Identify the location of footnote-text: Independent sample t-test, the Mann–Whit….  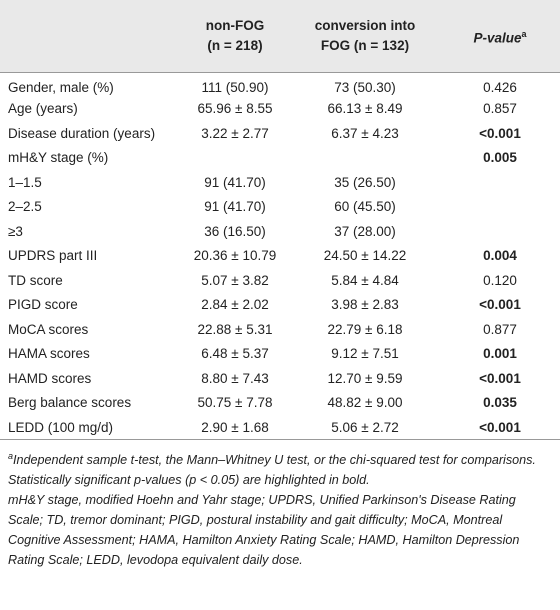
(272, 470).